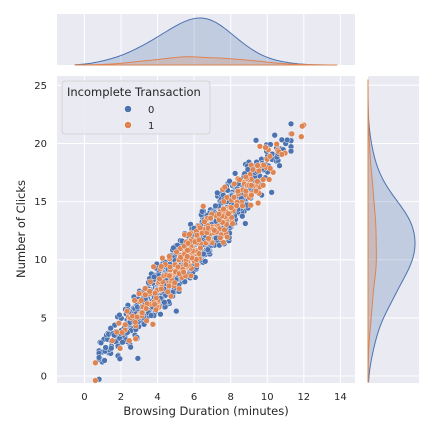 The image size is (432, 432). Describe the element at coordinates (40, 260) in the screenshot. I see `y-tick-label: 10` at that location.